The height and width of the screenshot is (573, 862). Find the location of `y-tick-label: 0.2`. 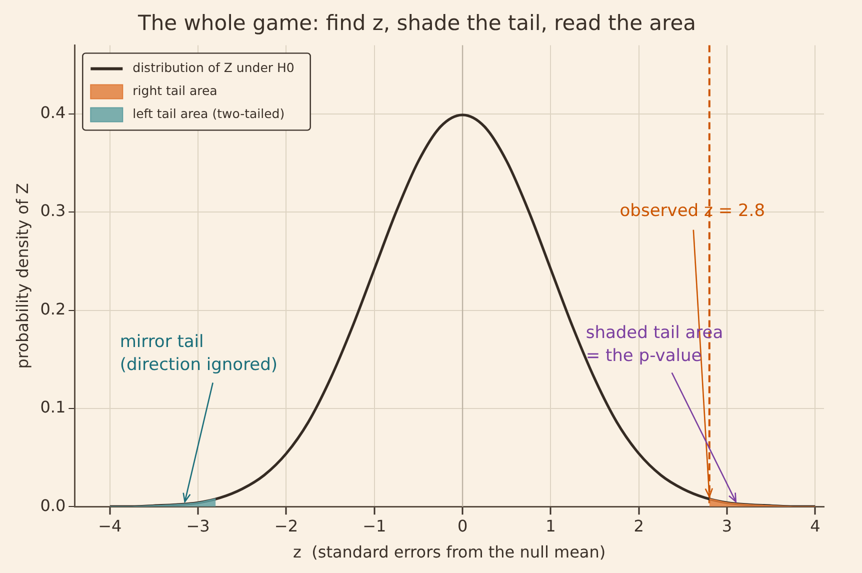

y-tick-label: 0.2 is located at coordinates (53, 308).